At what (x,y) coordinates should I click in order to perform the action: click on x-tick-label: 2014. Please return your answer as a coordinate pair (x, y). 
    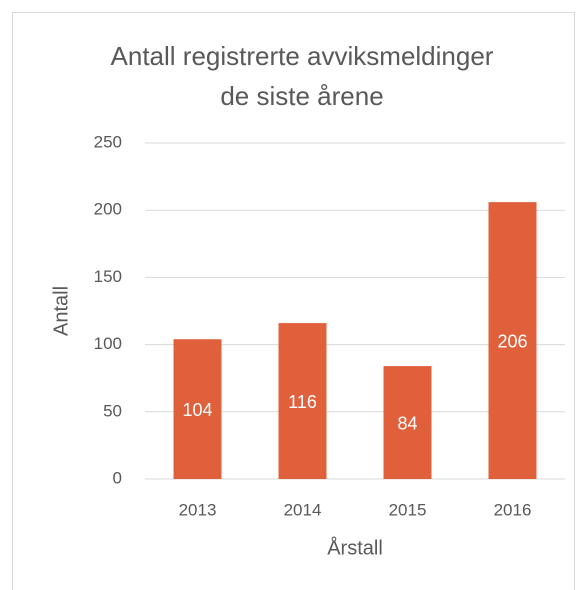
    Looking at the image, I should click on (303, 509).